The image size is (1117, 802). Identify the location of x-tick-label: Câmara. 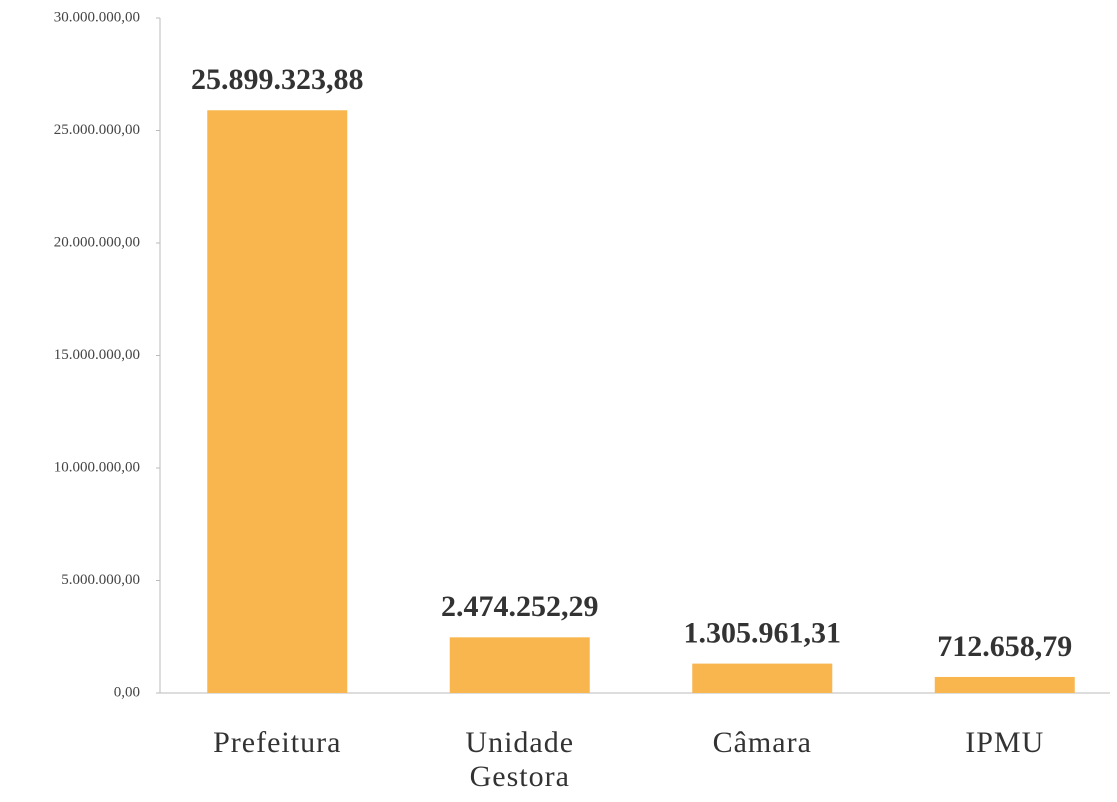
(762, 742).